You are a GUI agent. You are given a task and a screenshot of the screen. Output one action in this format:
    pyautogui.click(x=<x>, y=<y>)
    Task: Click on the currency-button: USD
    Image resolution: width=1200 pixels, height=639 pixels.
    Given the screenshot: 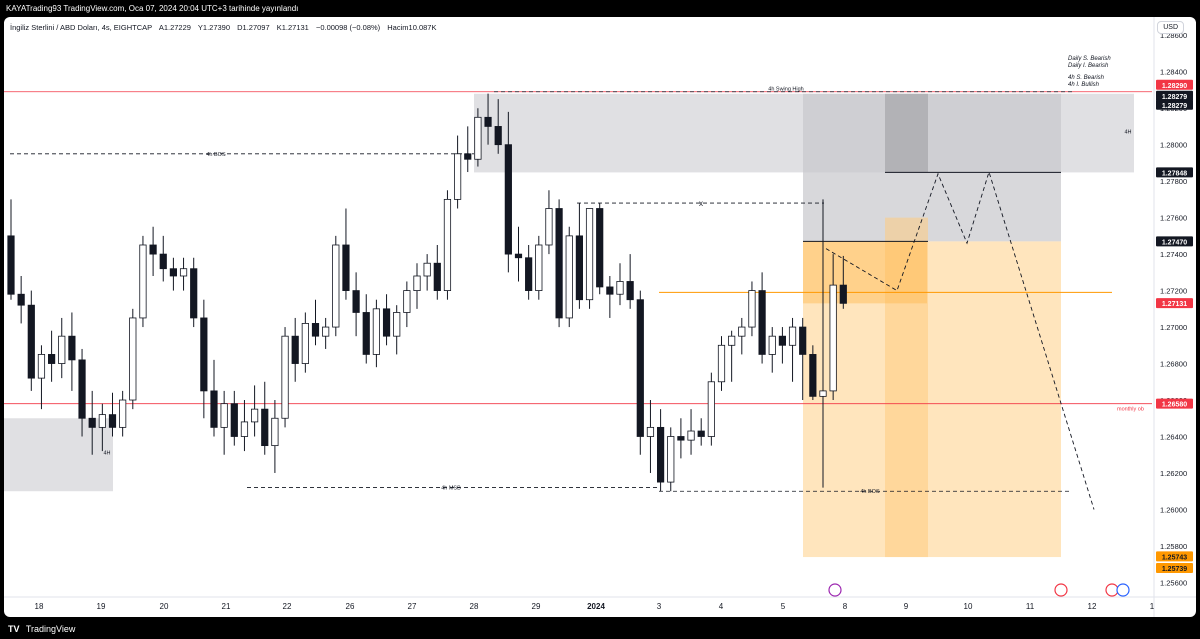 What is the action you would take?
    pyautogui.click(x=1170, y=27)
    